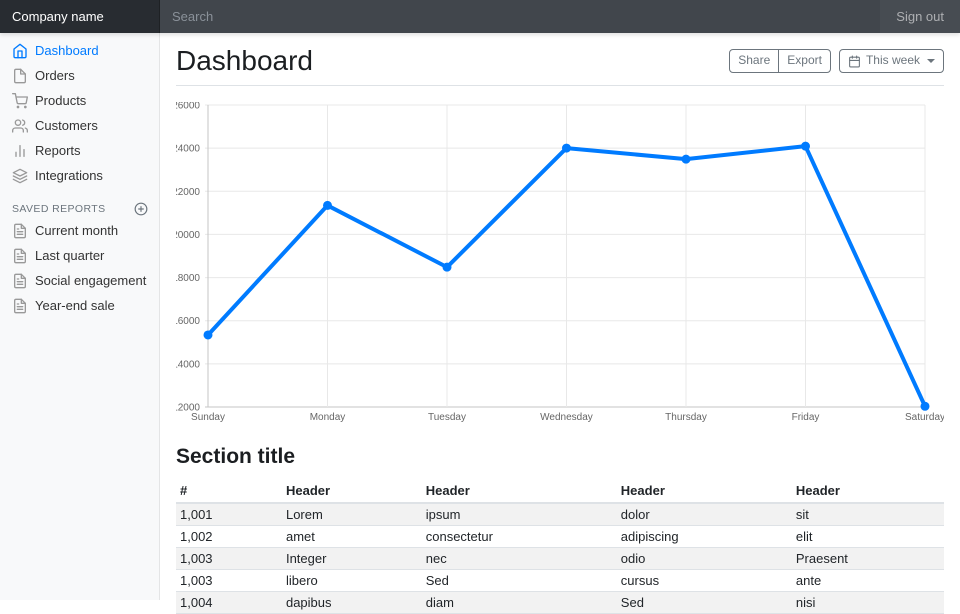 This screenshot has height=614, width=960. I want to click on table-cell: diam, so click(519, 603).